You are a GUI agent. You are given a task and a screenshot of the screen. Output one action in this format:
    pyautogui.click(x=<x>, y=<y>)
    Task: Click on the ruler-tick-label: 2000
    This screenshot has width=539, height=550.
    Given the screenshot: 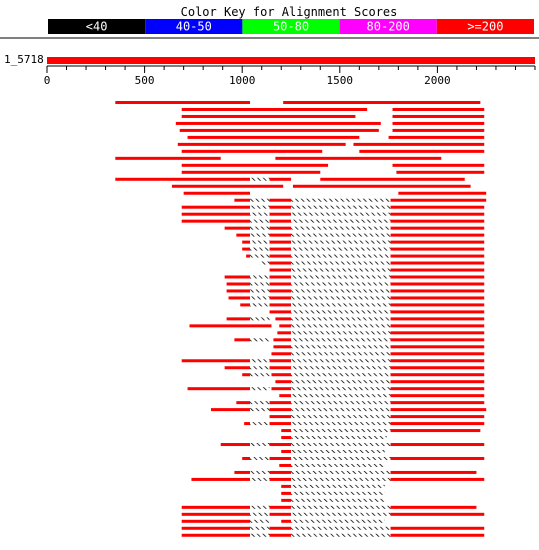 What is the action you would take?
    pyautogui.click(x=437, y=80)
    